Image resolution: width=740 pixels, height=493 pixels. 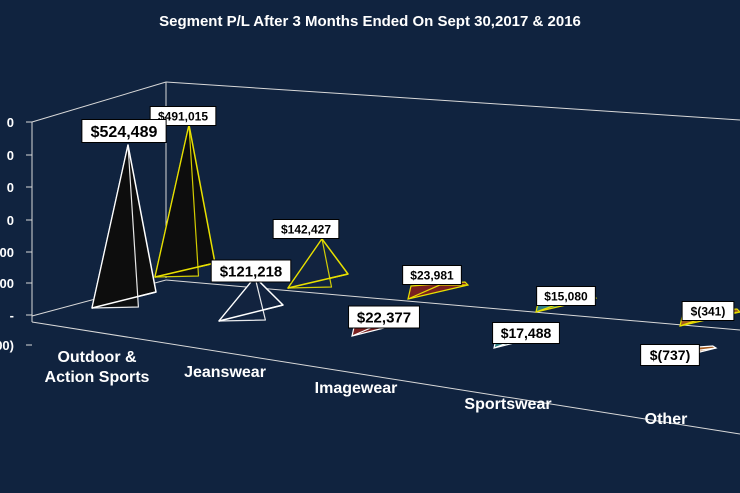 I want to click on category-label: Other, so click(x=666, y=419).